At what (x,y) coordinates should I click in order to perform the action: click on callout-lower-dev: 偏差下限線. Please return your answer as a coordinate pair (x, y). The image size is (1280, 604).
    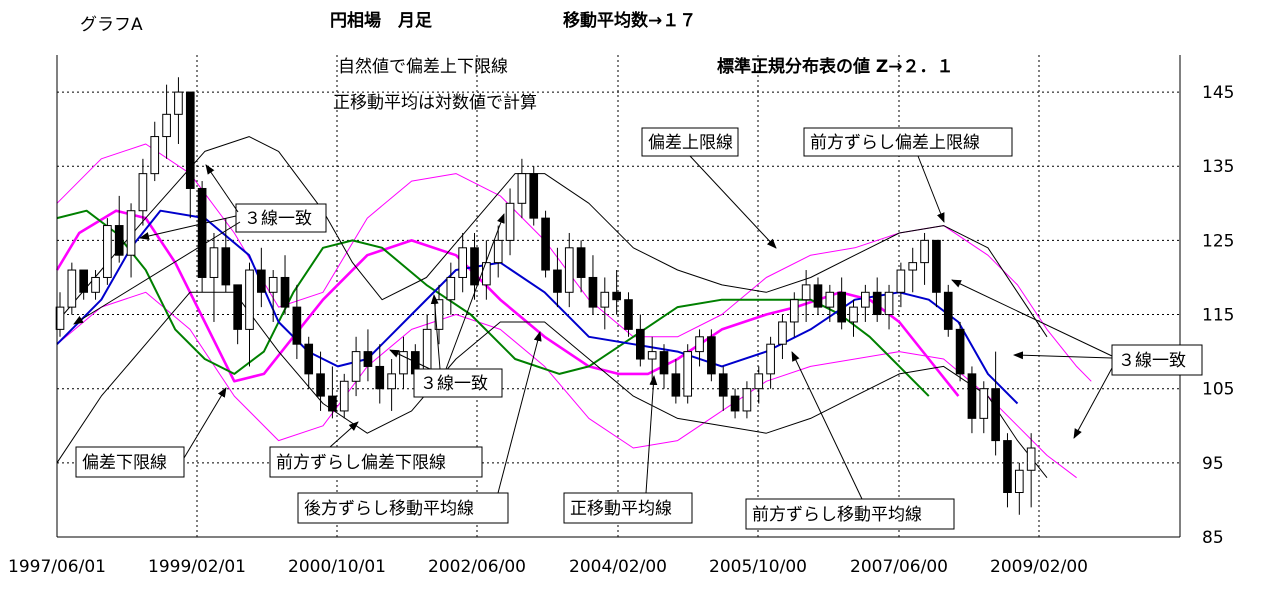
    Looking at the image, I should click on (130, 462).